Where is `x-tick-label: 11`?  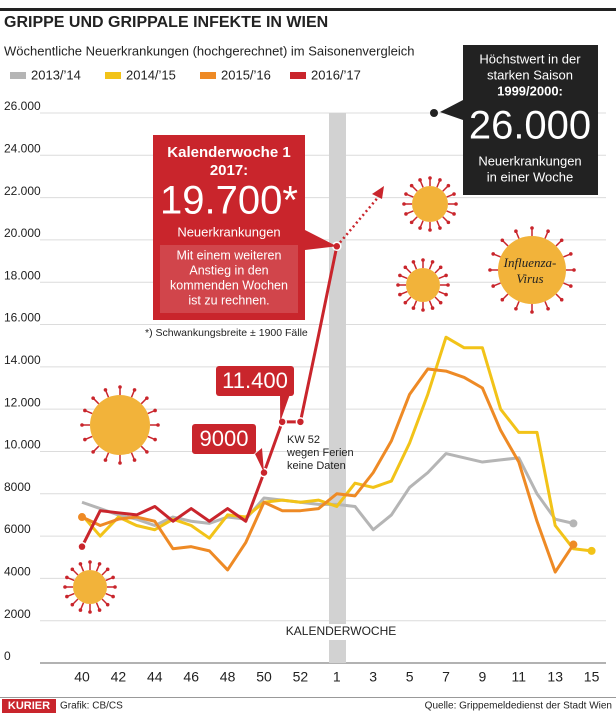 x-tick-label: 11 is located at coordinates (519, 677).